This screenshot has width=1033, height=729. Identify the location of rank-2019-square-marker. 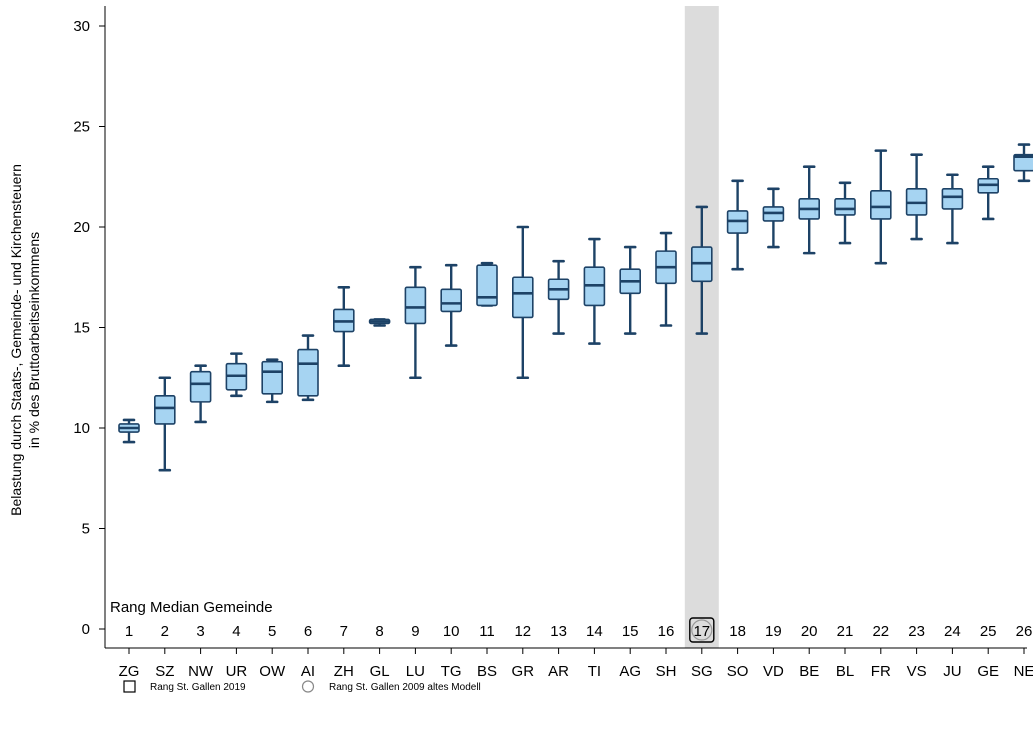
(702, 630).